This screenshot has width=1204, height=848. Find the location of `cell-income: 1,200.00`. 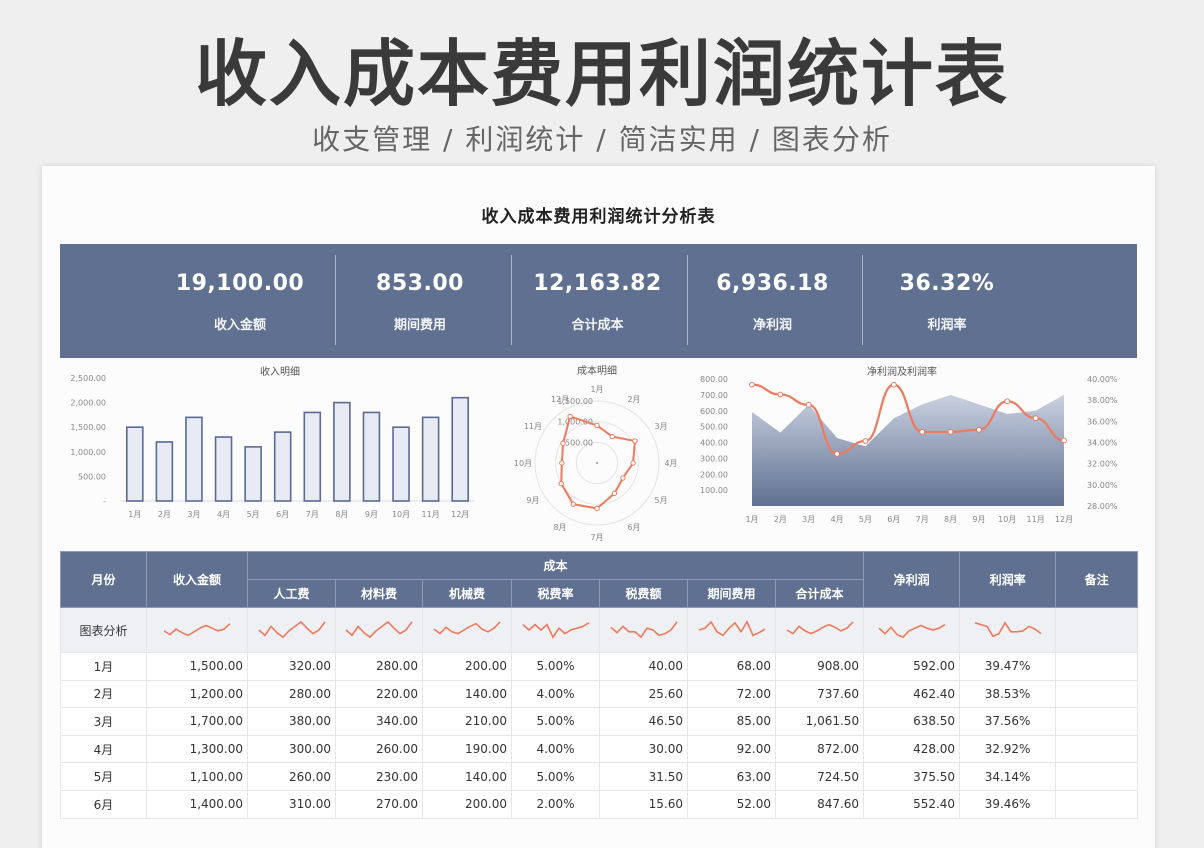

cell-income: 1,200.00 is located at coordinates (197, 694).